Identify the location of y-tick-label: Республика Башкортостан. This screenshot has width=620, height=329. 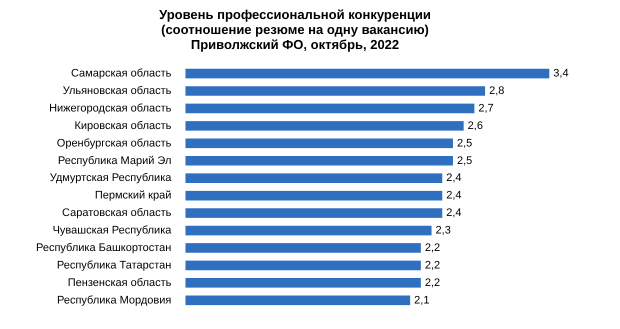
(104, 248).